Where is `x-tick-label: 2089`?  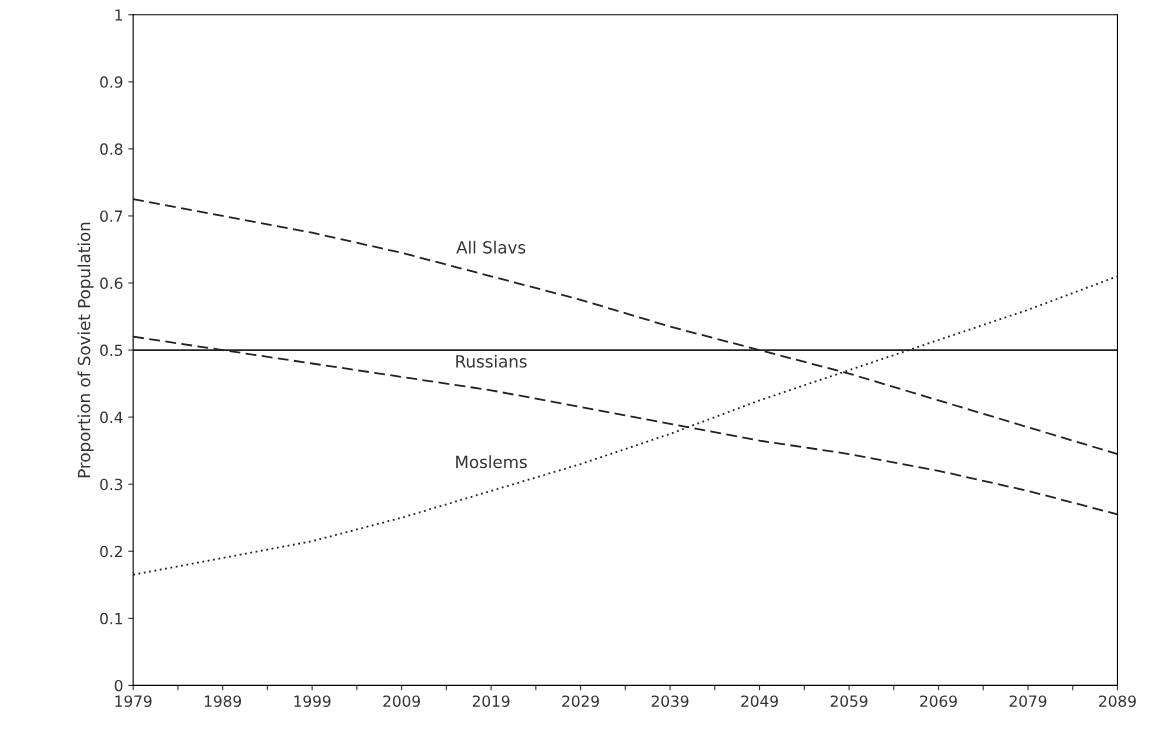 x-tick-label: 2089 is located at coordinates (1117, 701).